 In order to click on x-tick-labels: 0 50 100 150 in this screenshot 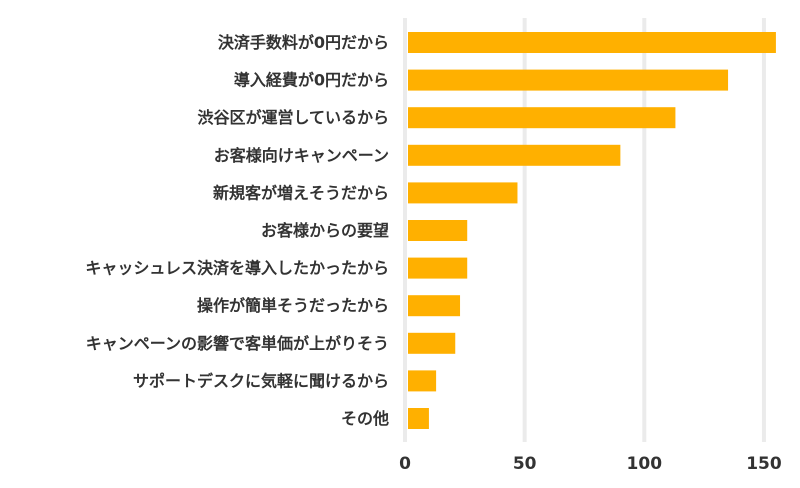, I will do `click(590, 464)`.